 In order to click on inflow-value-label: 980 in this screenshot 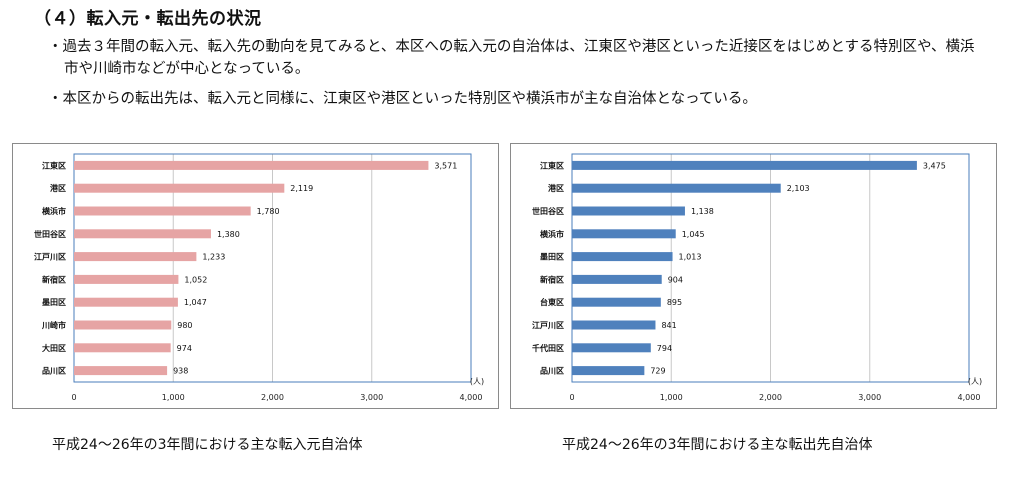, I will do `click(184, 325)`.